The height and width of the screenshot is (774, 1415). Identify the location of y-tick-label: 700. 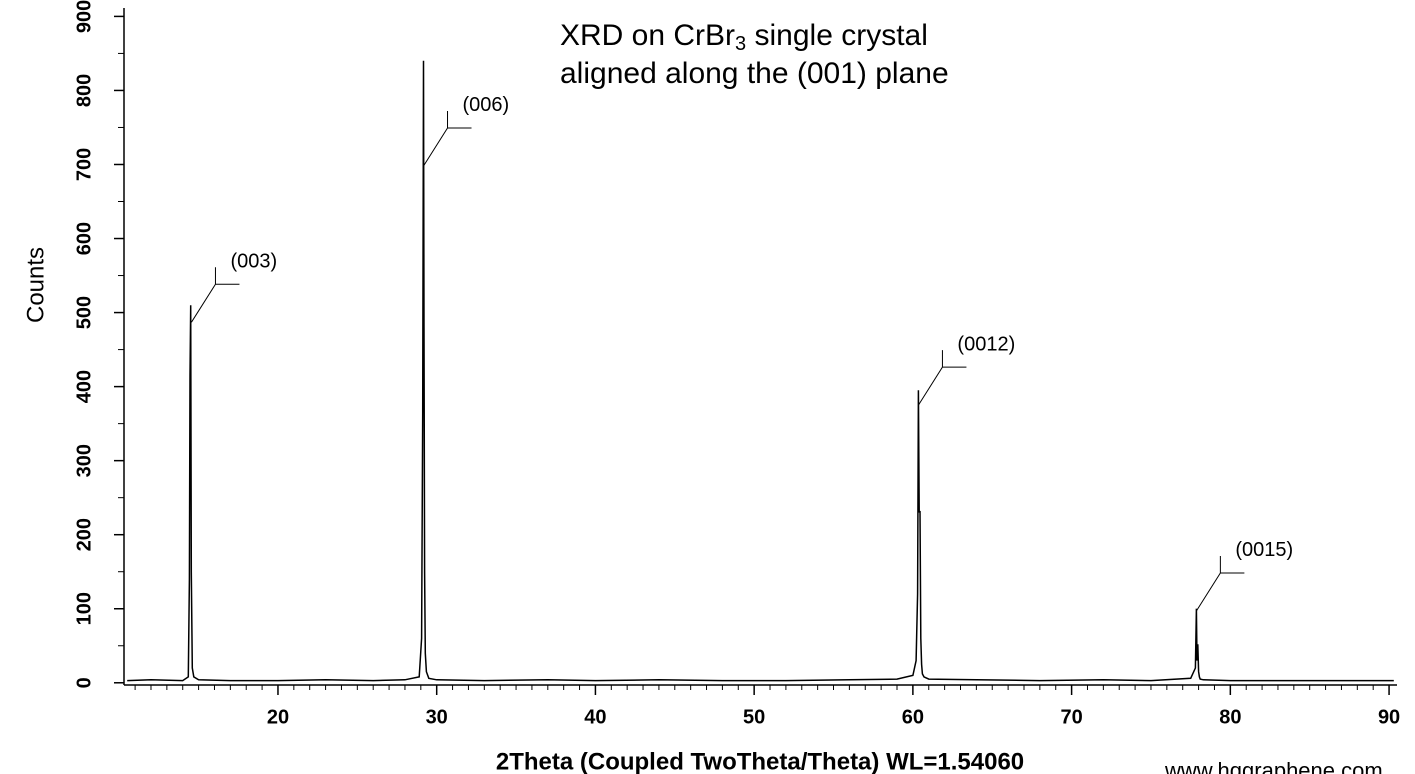
(84, 164).